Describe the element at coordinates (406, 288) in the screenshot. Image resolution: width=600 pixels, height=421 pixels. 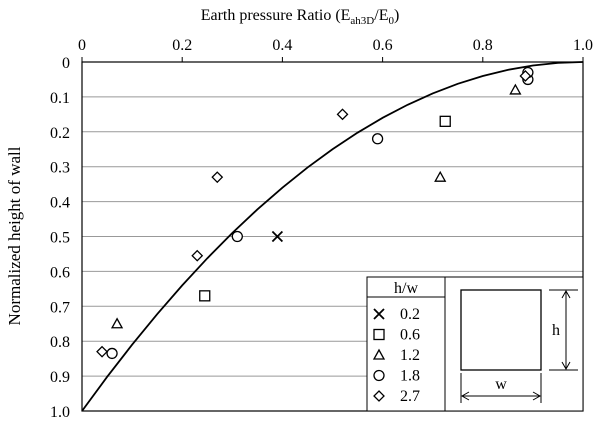
I see `legend-title: h/w` at that location.